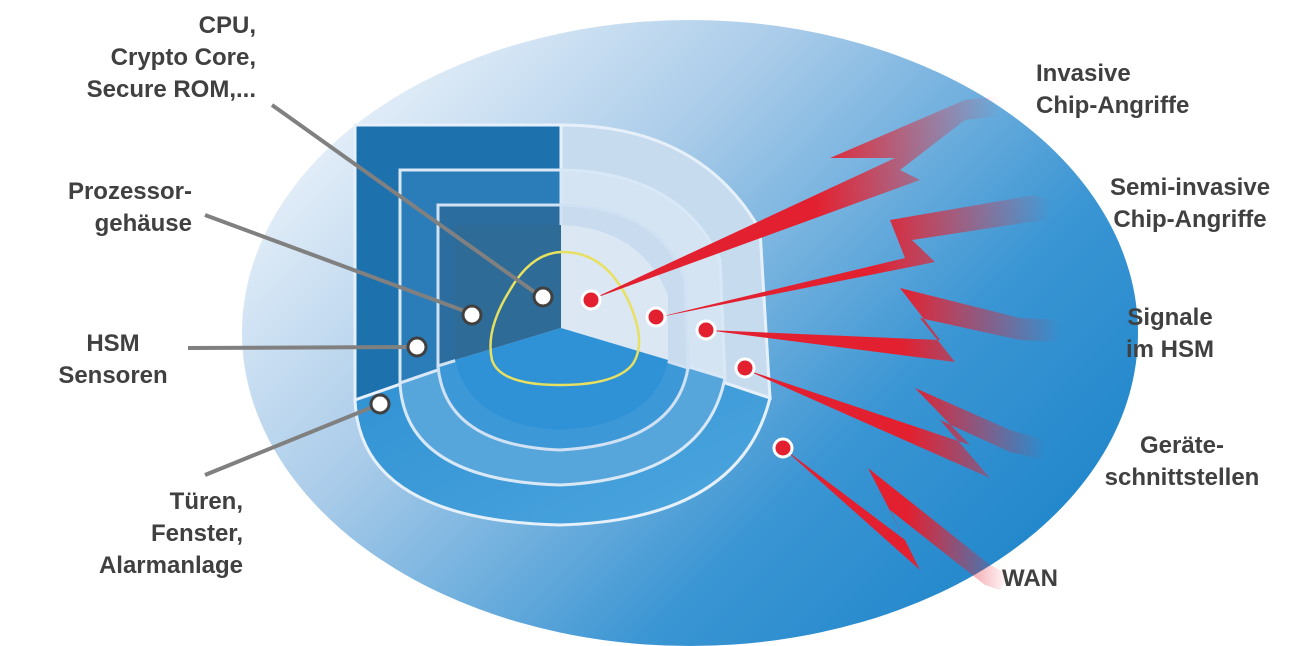 The height and width of the screenshot is (646, 1306). Describe the element at coordinates (883, 325) in the screenshot. I see `bolt-signals` at that location.